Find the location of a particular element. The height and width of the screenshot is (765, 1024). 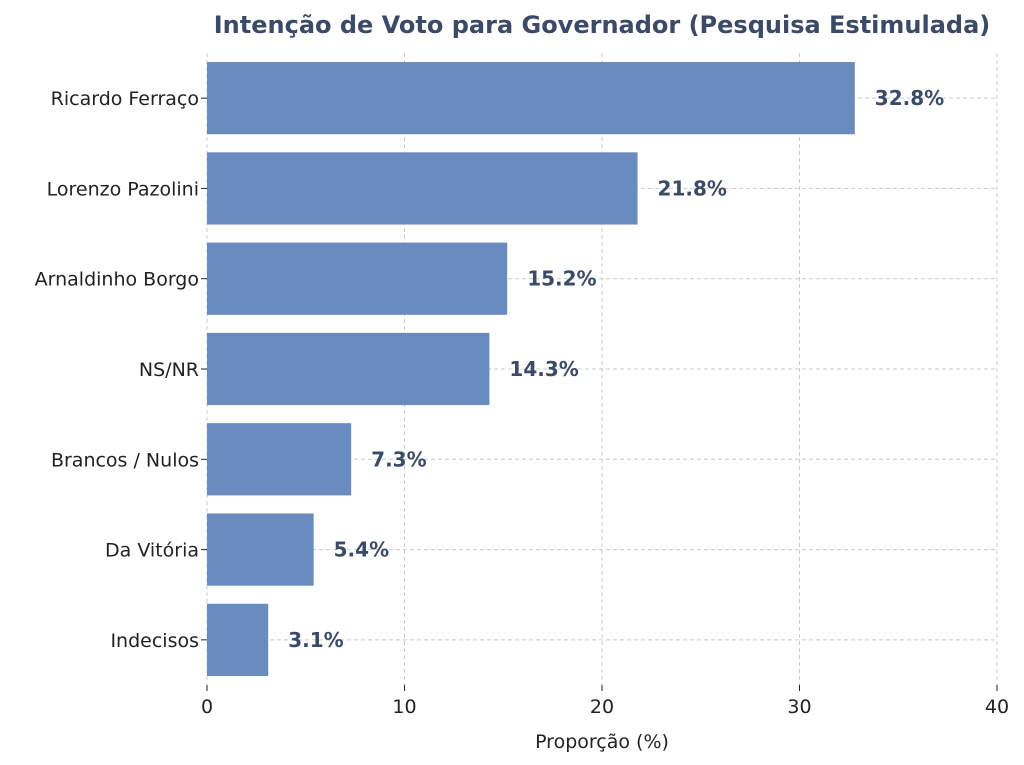

value-label: 15.2% is located at coordinates (561, 279).